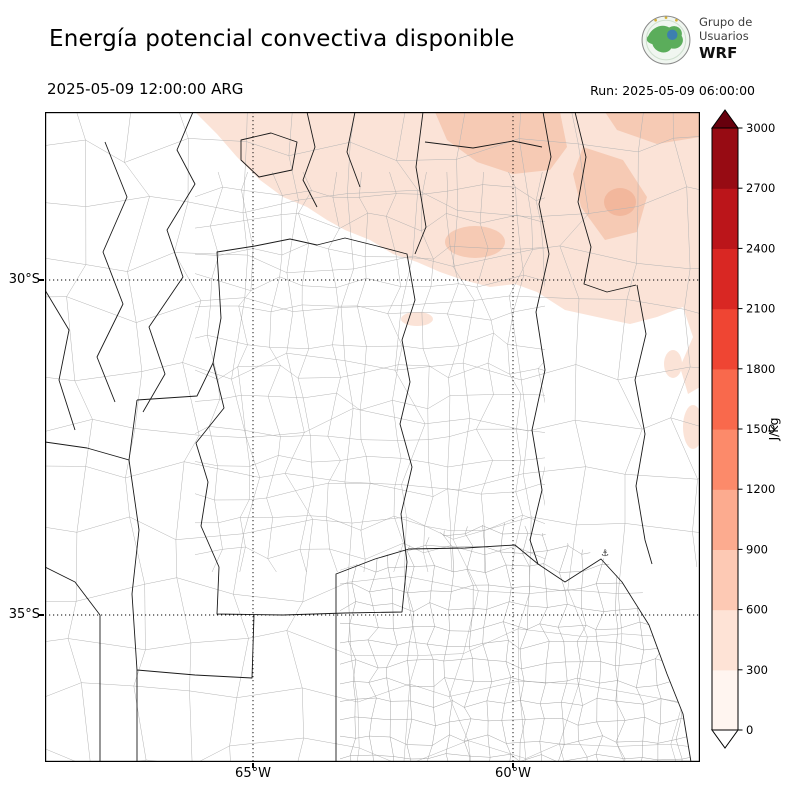 The width and height of the screenshot is (800, 800). Describe the element at coordinates (760, 188) in the screenshot. I see `colorbar-tick-label: 2700` at that location.